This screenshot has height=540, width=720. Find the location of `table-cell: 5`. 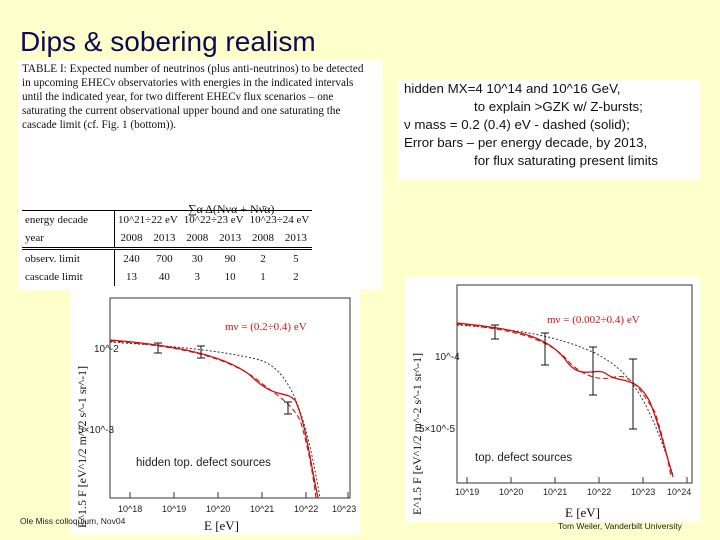

table-cell: 5 is located at coordinates (296, 257).